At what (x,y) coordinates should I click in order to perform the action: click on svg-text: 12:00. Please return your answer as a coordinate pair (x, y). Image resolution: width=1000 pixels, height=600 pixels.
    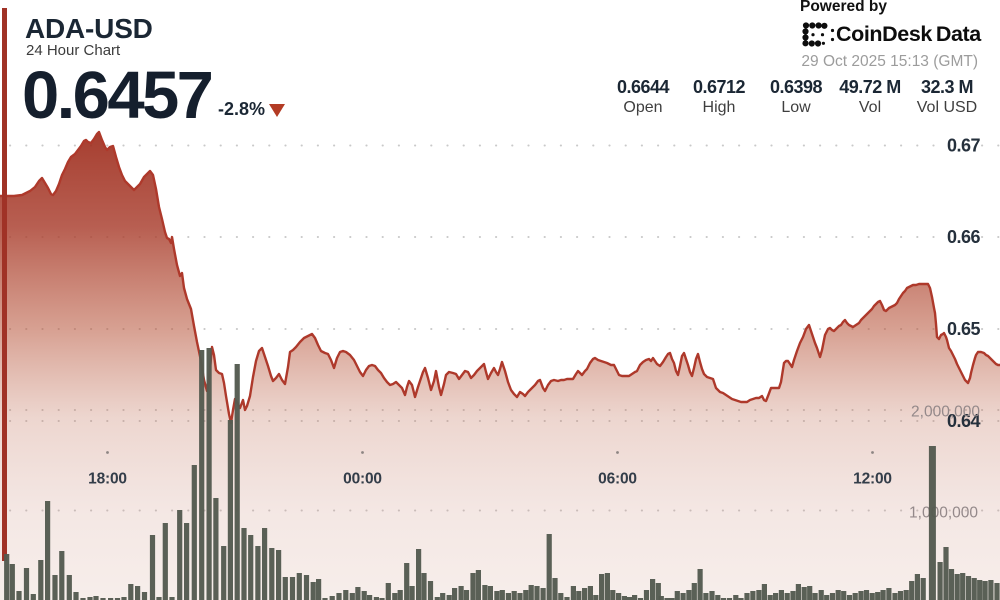
    Looking at the image, I should click on (872, 479).